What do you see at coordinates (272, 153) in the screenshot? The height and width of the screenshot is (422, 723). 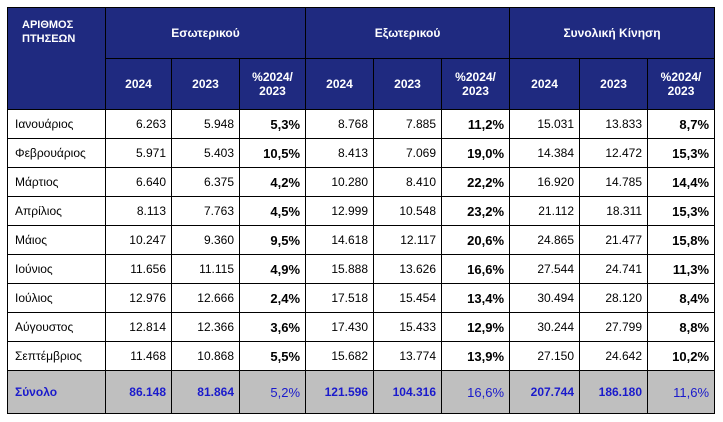 I see `domestic-change-cell: 10,5%` at bounding box center [272, 153].